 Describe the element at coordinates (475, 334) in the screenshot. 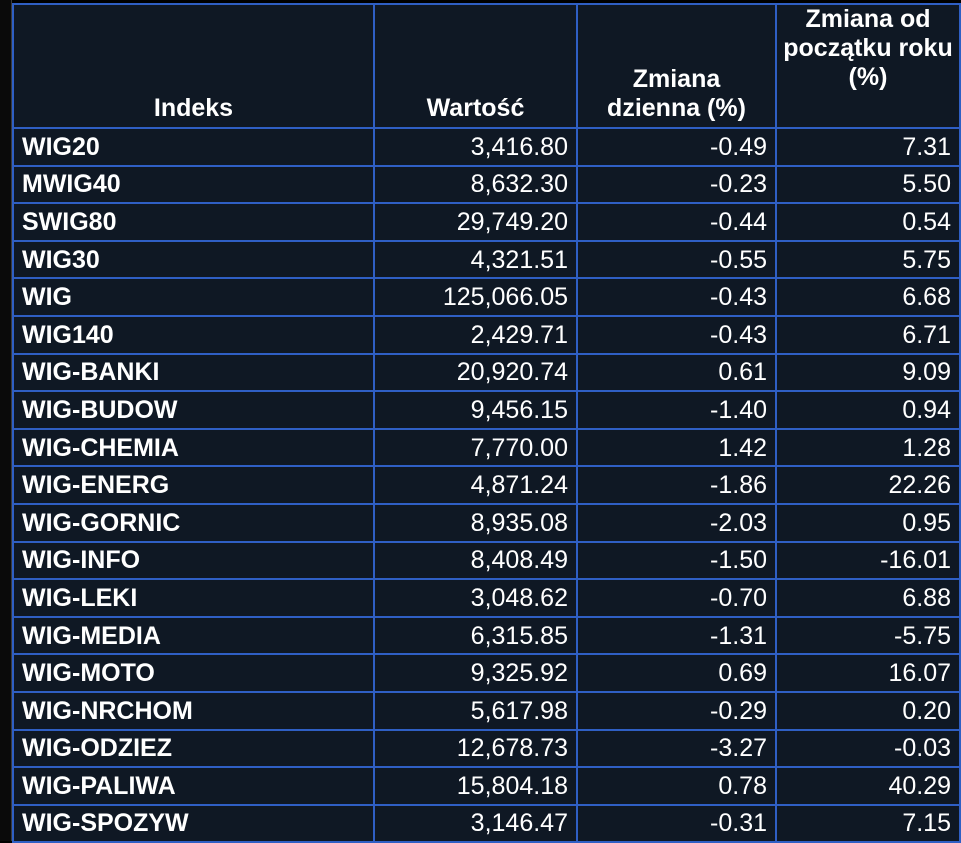

I see `index-value-cell: 2,429.71` at that location.